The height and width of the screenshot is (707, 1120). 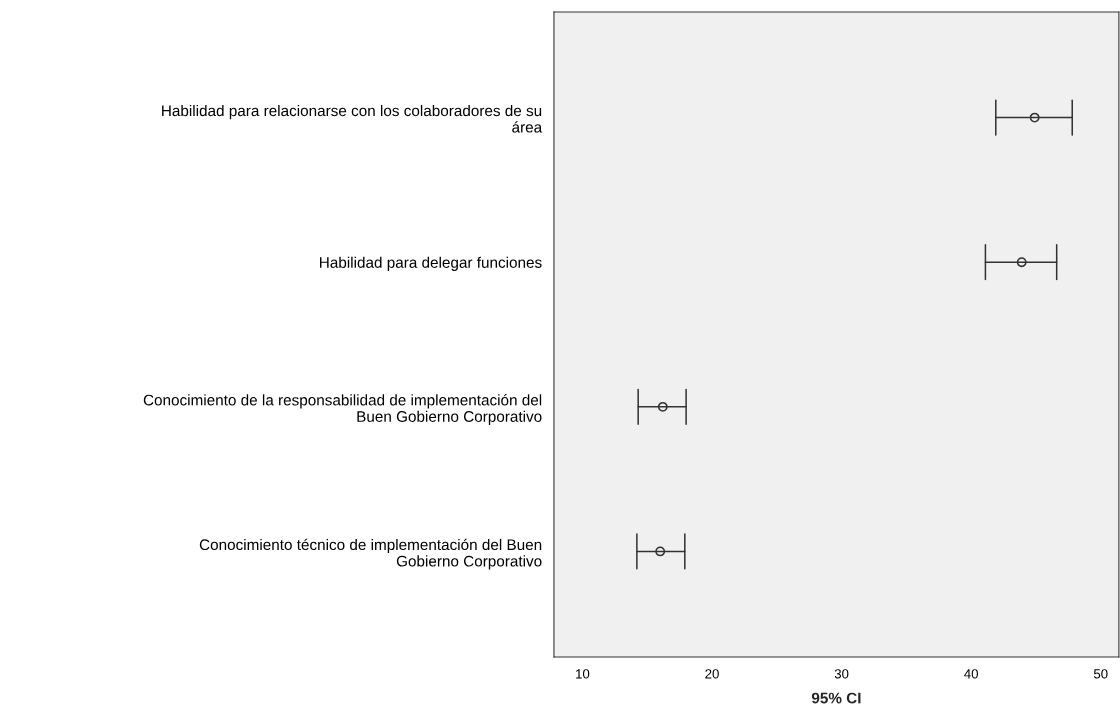 I want to click on x-tick-label: 10, so click(x=583, y=674).